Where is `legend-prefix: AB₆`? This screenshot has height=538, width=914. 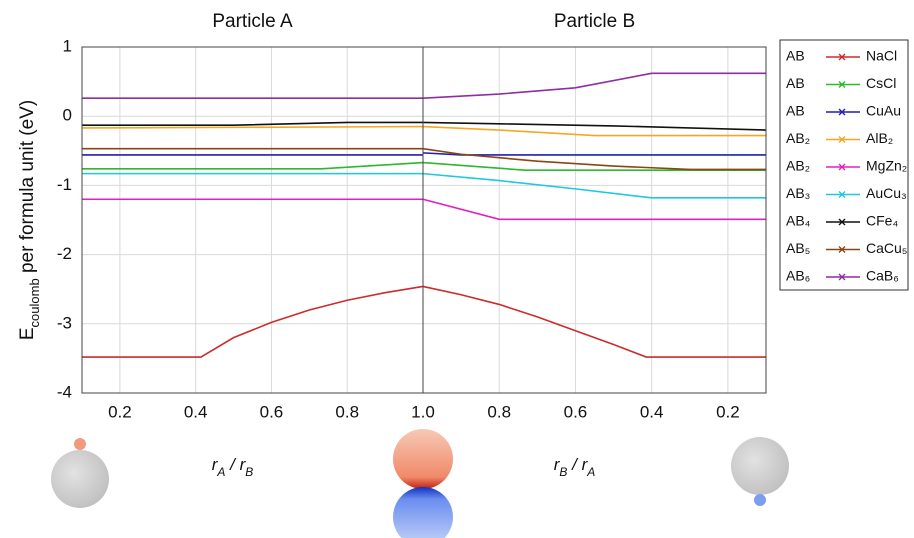 legend-prefix: AB₆ is located at coordinates (798, 276).